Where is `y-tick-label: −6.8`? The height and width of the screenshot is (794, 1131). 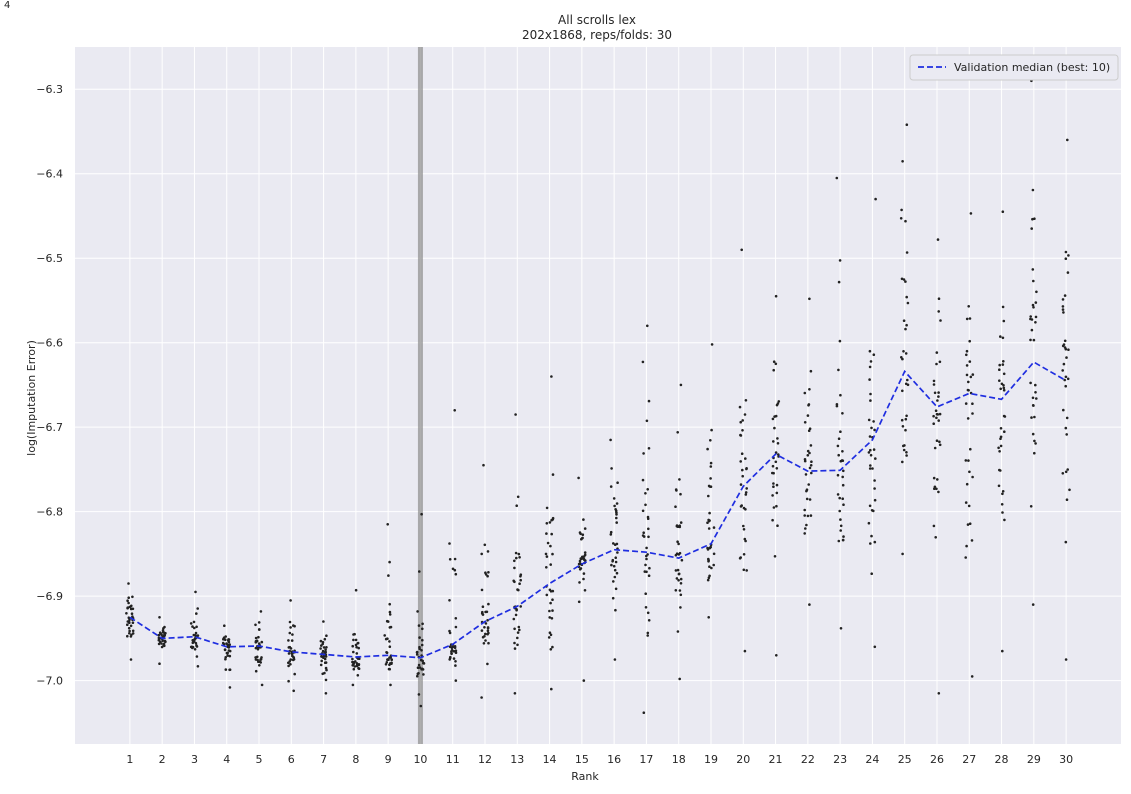
y-tick-label: −6.8 is located at coordinates (49, 512).